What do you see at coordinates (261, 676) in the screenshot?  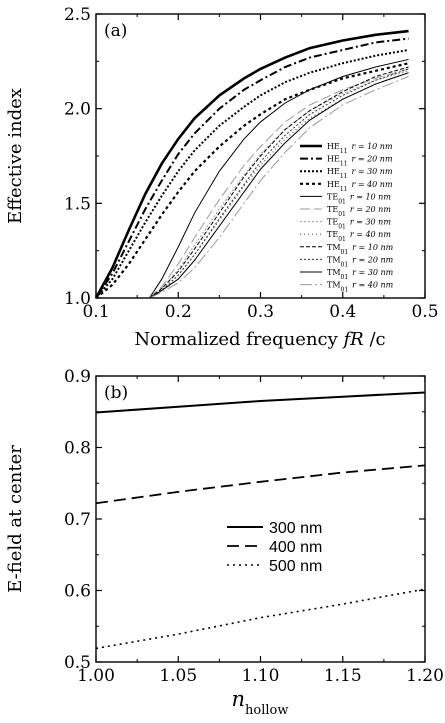 I see `x-tick-label: 1.10` at bounding box center [261, 676].